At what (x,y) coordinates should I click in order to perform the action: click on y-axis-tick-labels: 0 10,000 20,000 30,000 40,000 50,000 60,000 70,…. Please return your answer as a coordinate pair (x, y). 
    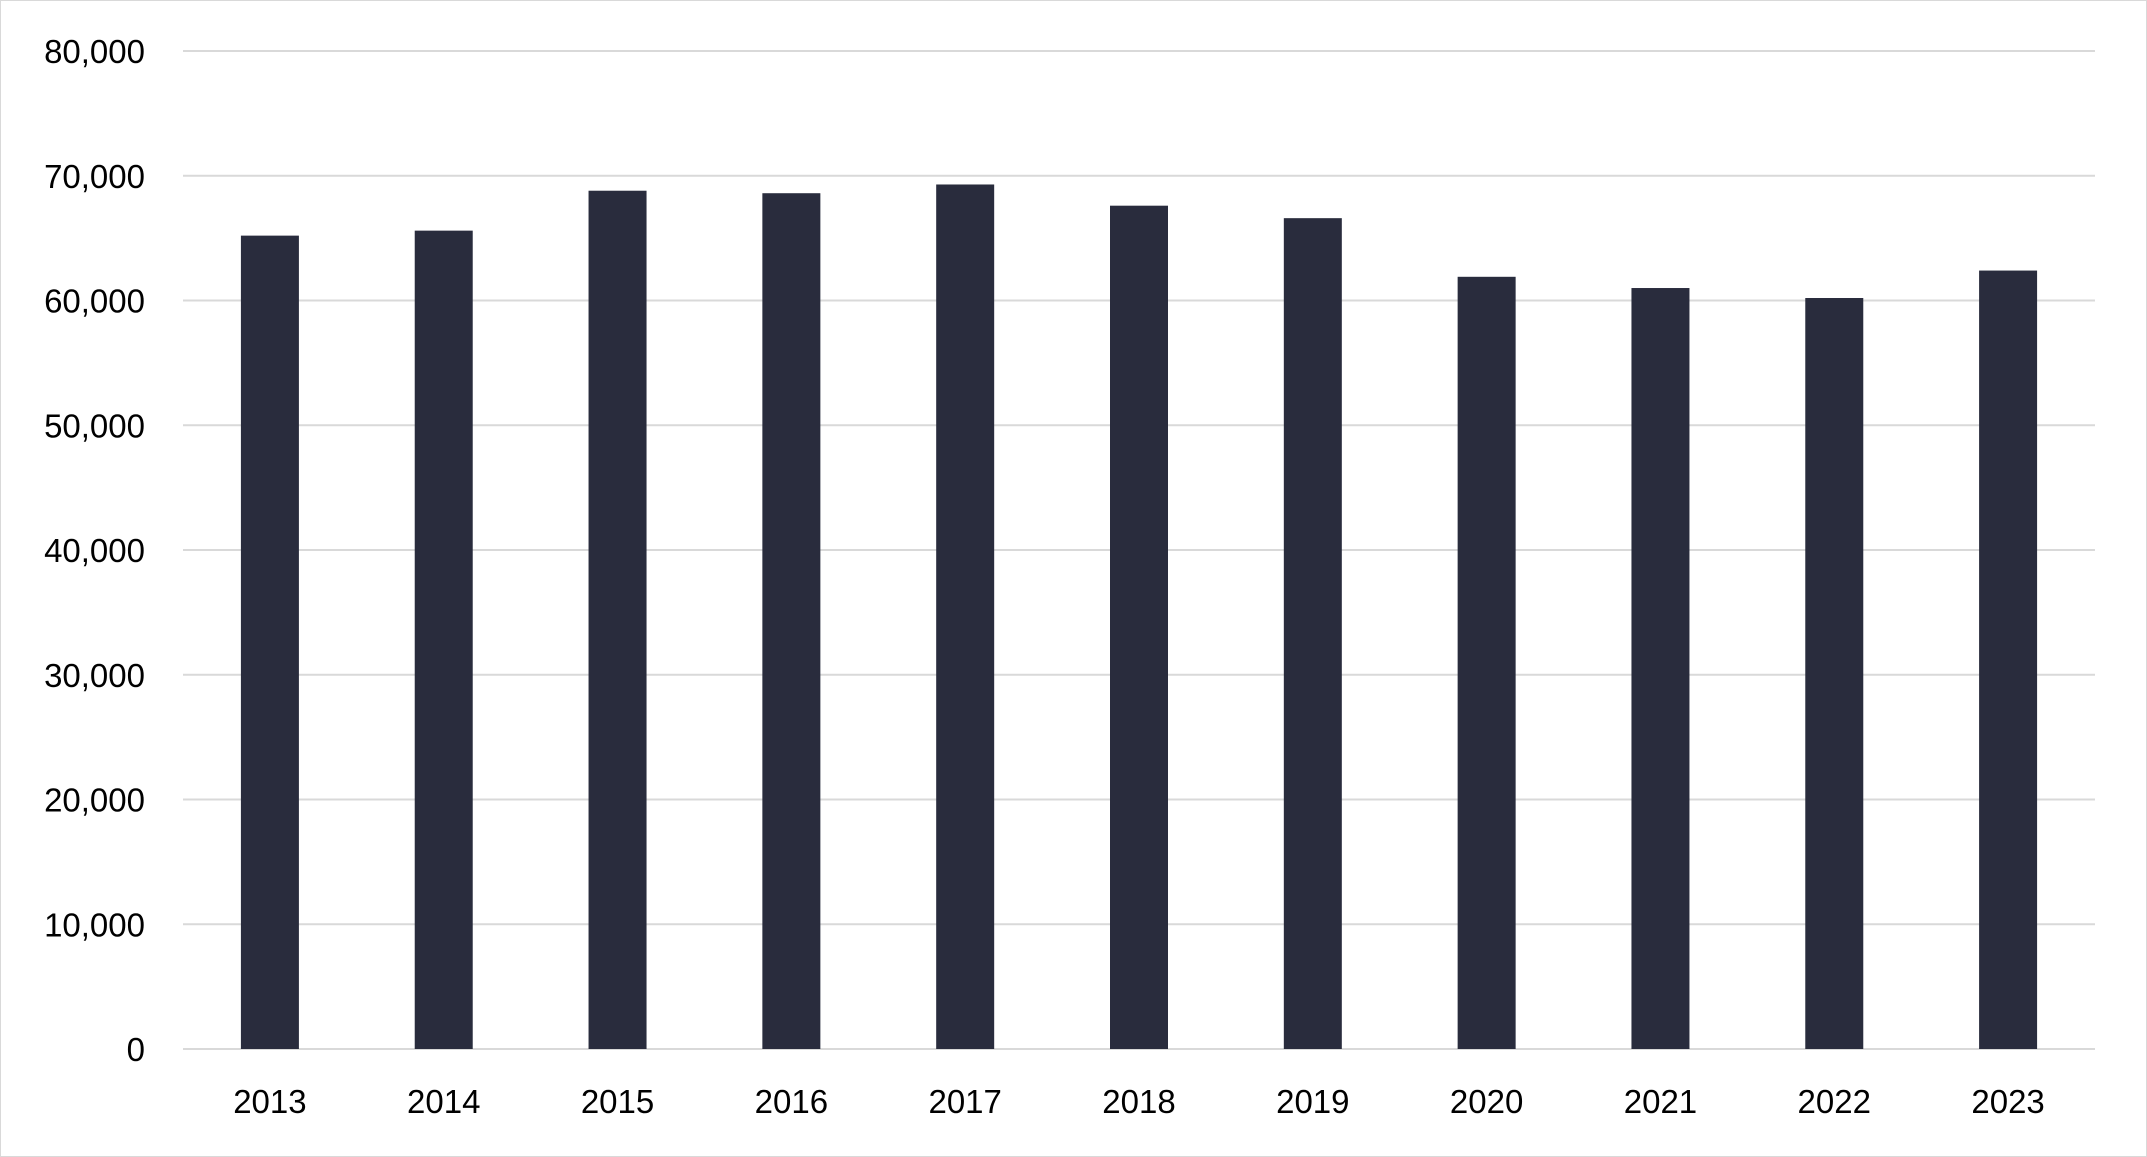
    Looking at the image, I should click on (94, 550).